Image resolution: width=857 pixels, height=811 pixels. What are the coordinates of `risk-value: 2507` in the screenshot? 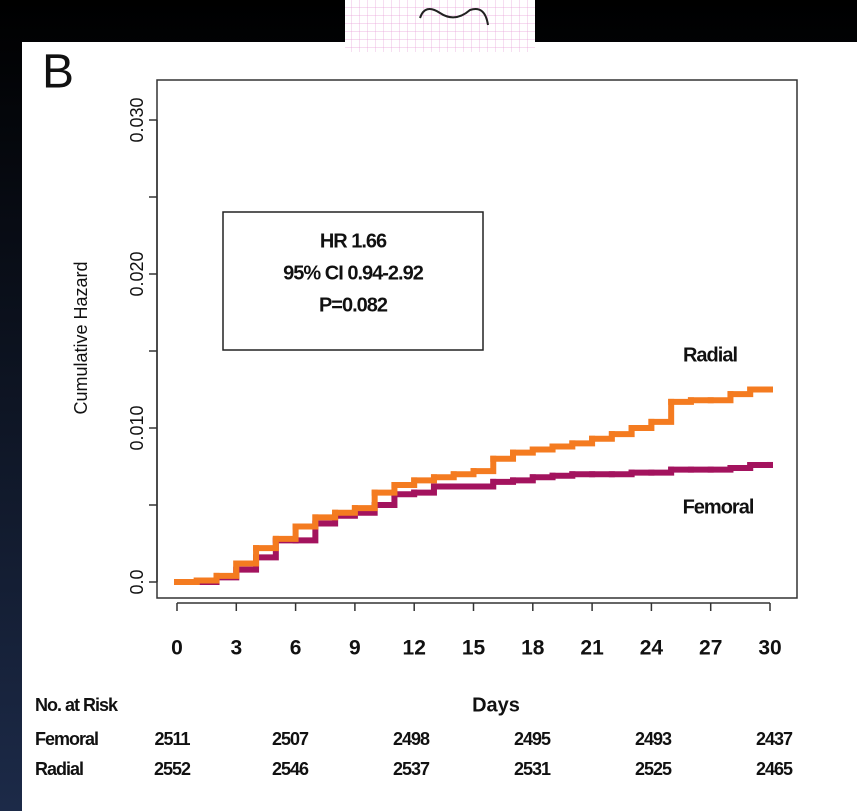 It's located at (290, 739).